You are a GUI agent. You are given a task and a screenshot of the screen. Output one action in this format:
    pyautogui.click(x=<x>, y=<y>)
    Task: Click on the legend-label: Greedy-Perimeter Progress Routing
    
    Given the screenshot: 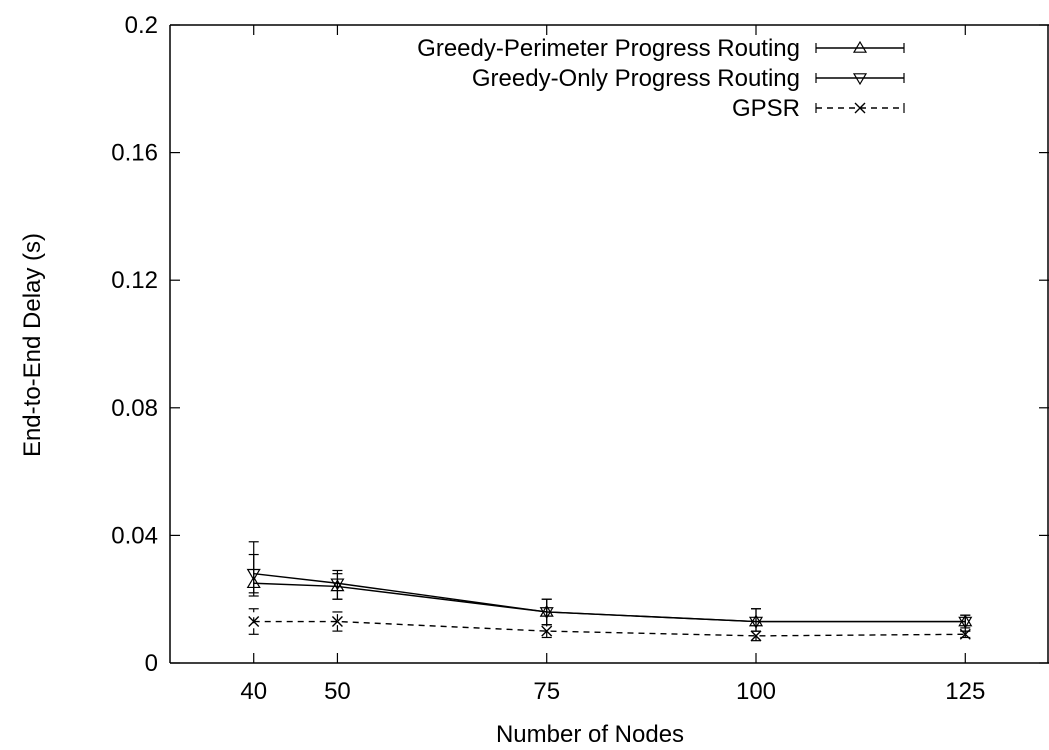 What is the action you would take?
    pyautogui.click(x=608, y=48)
    